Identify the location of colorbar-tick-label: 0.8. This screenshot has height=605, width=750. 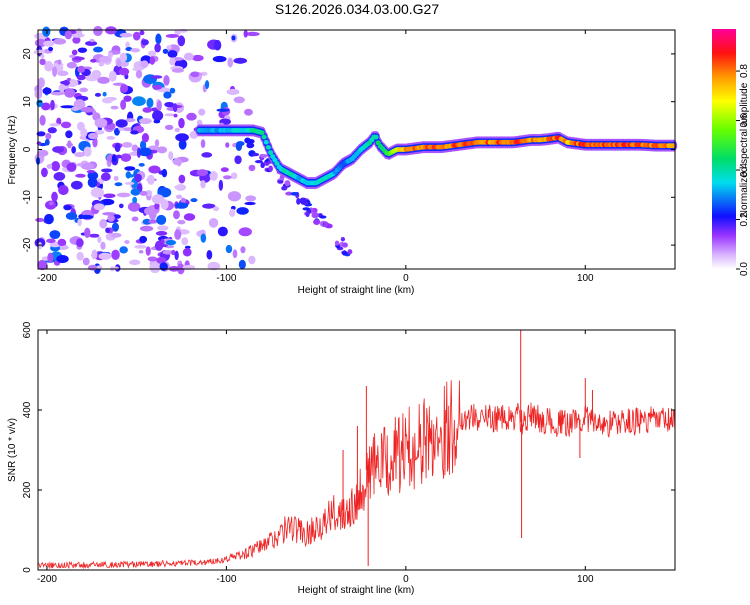
(744, 71).